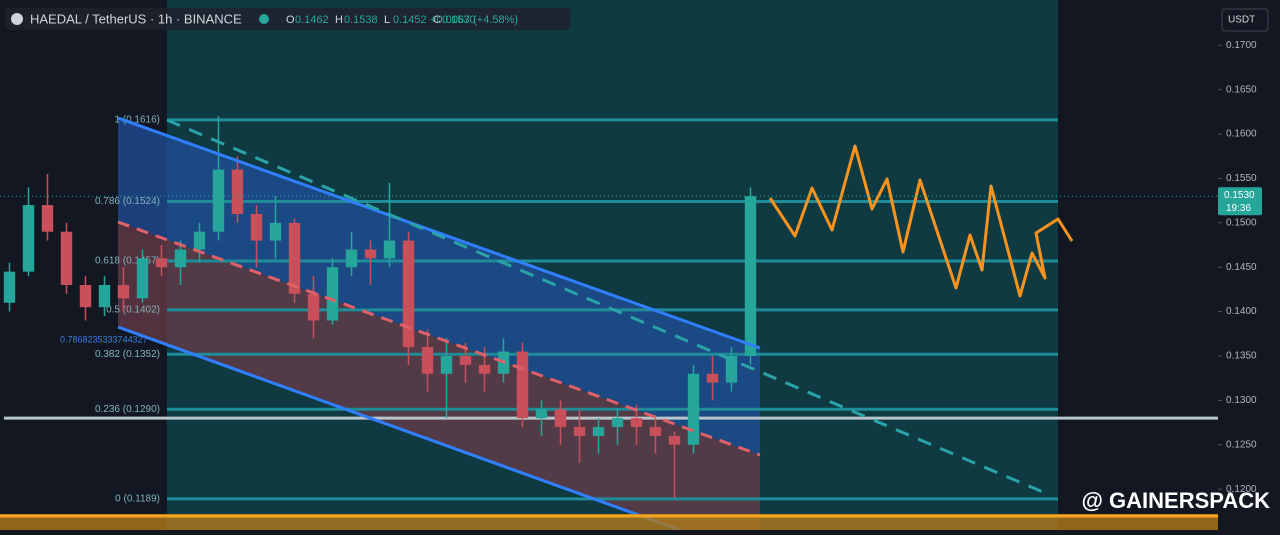  What do you see at coordinates (437, 20) in the screenshot?
I see `ohlc-key: C` at bounding box center [437, 20].